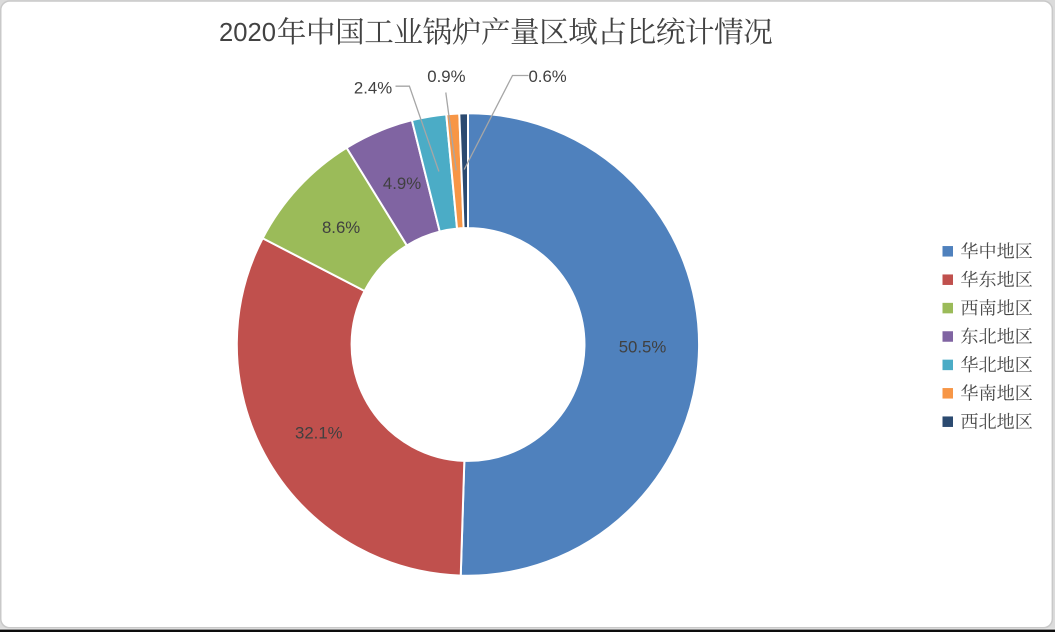  Describe the element at coordinates (319, 432) in the screenshot. I see `svg-text: 32.1%` at that location.